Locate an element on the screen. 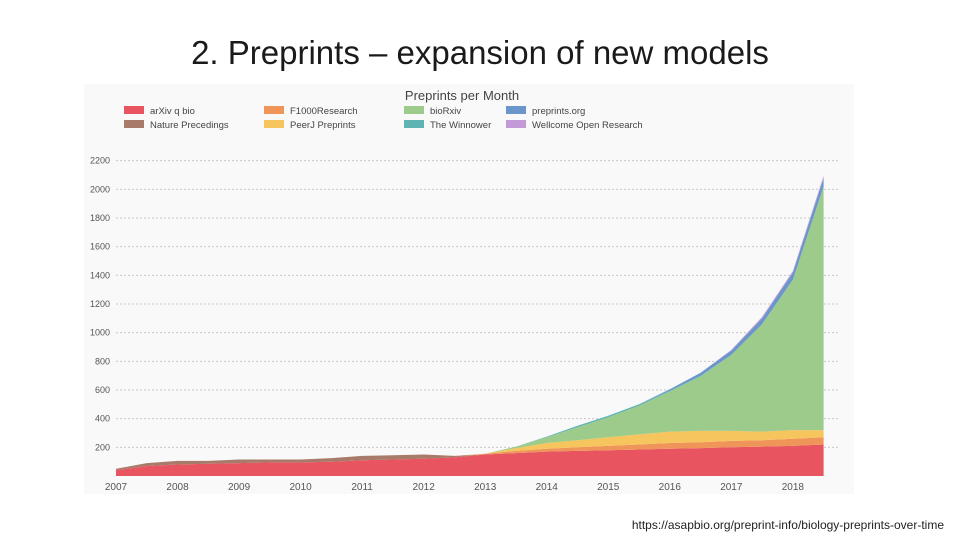 The image size is (960, 540). legend-swatch-wellcome-open-research is located at coordinates (516, 124).